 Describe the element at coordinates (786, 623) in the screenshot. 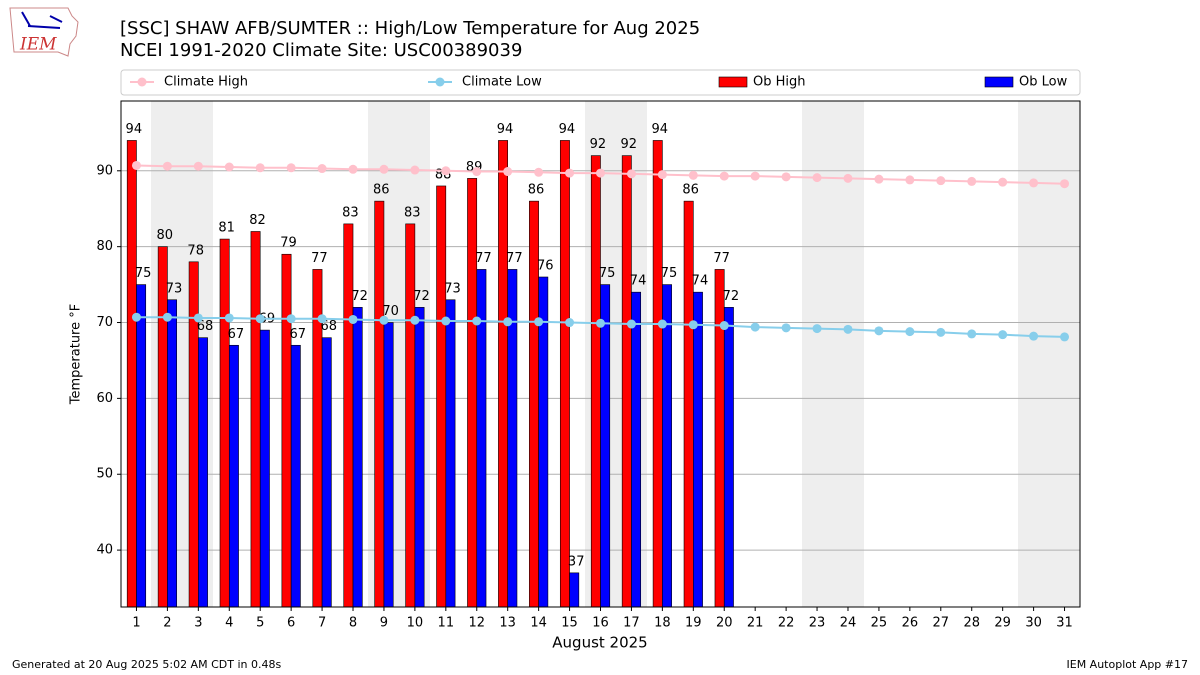

I see `x-tick-label: 22` at that location.